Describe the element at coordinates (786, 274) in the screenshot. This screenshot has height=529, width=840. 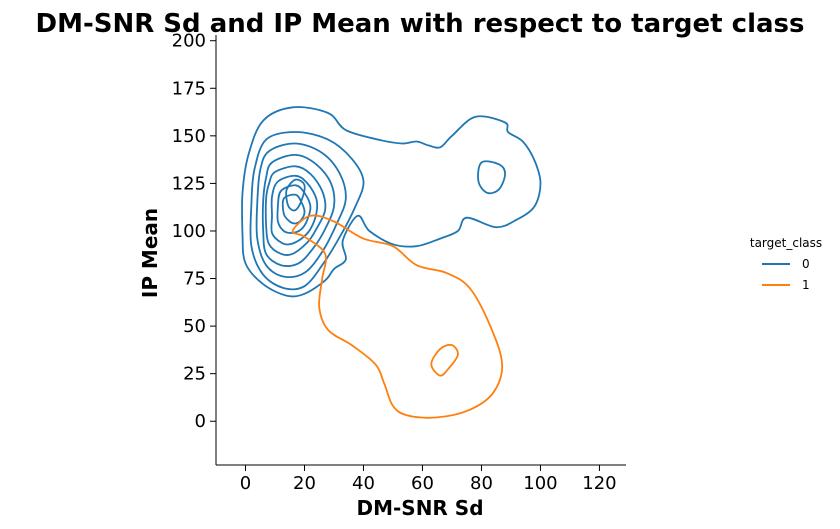
I see `legend-items: 01` at that location.